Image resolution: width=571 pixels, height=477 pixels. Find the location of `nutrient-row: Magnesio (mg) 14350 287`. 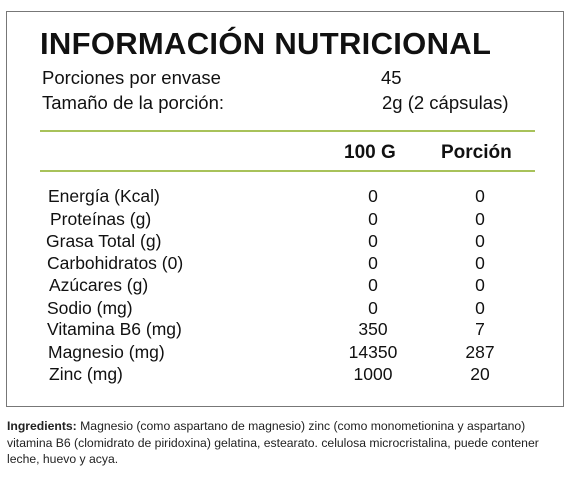

nutrient-row: Magnesio (mg) 14350 287 is located at coordinates (285, 353).